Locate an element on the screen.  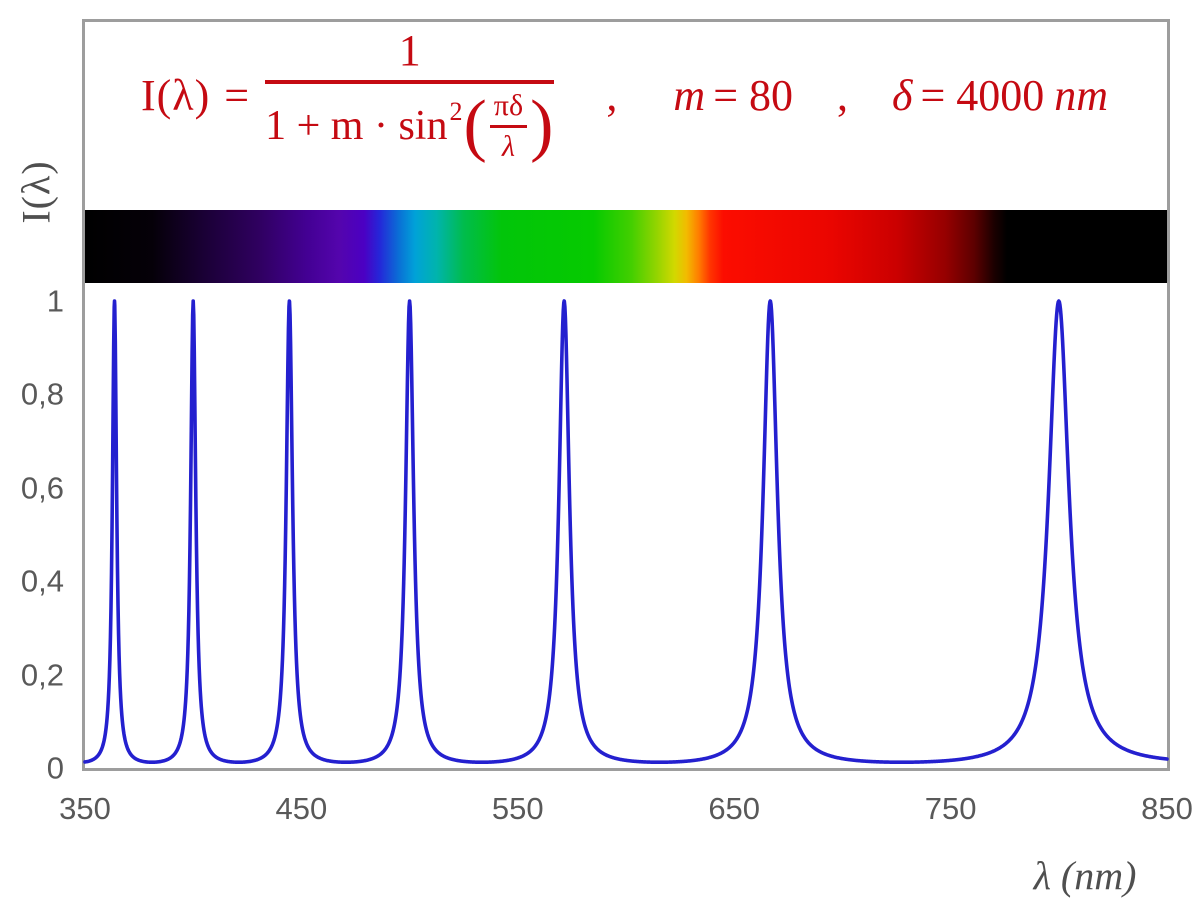
inner-fraction-bar is located at coordinates (508, 126).